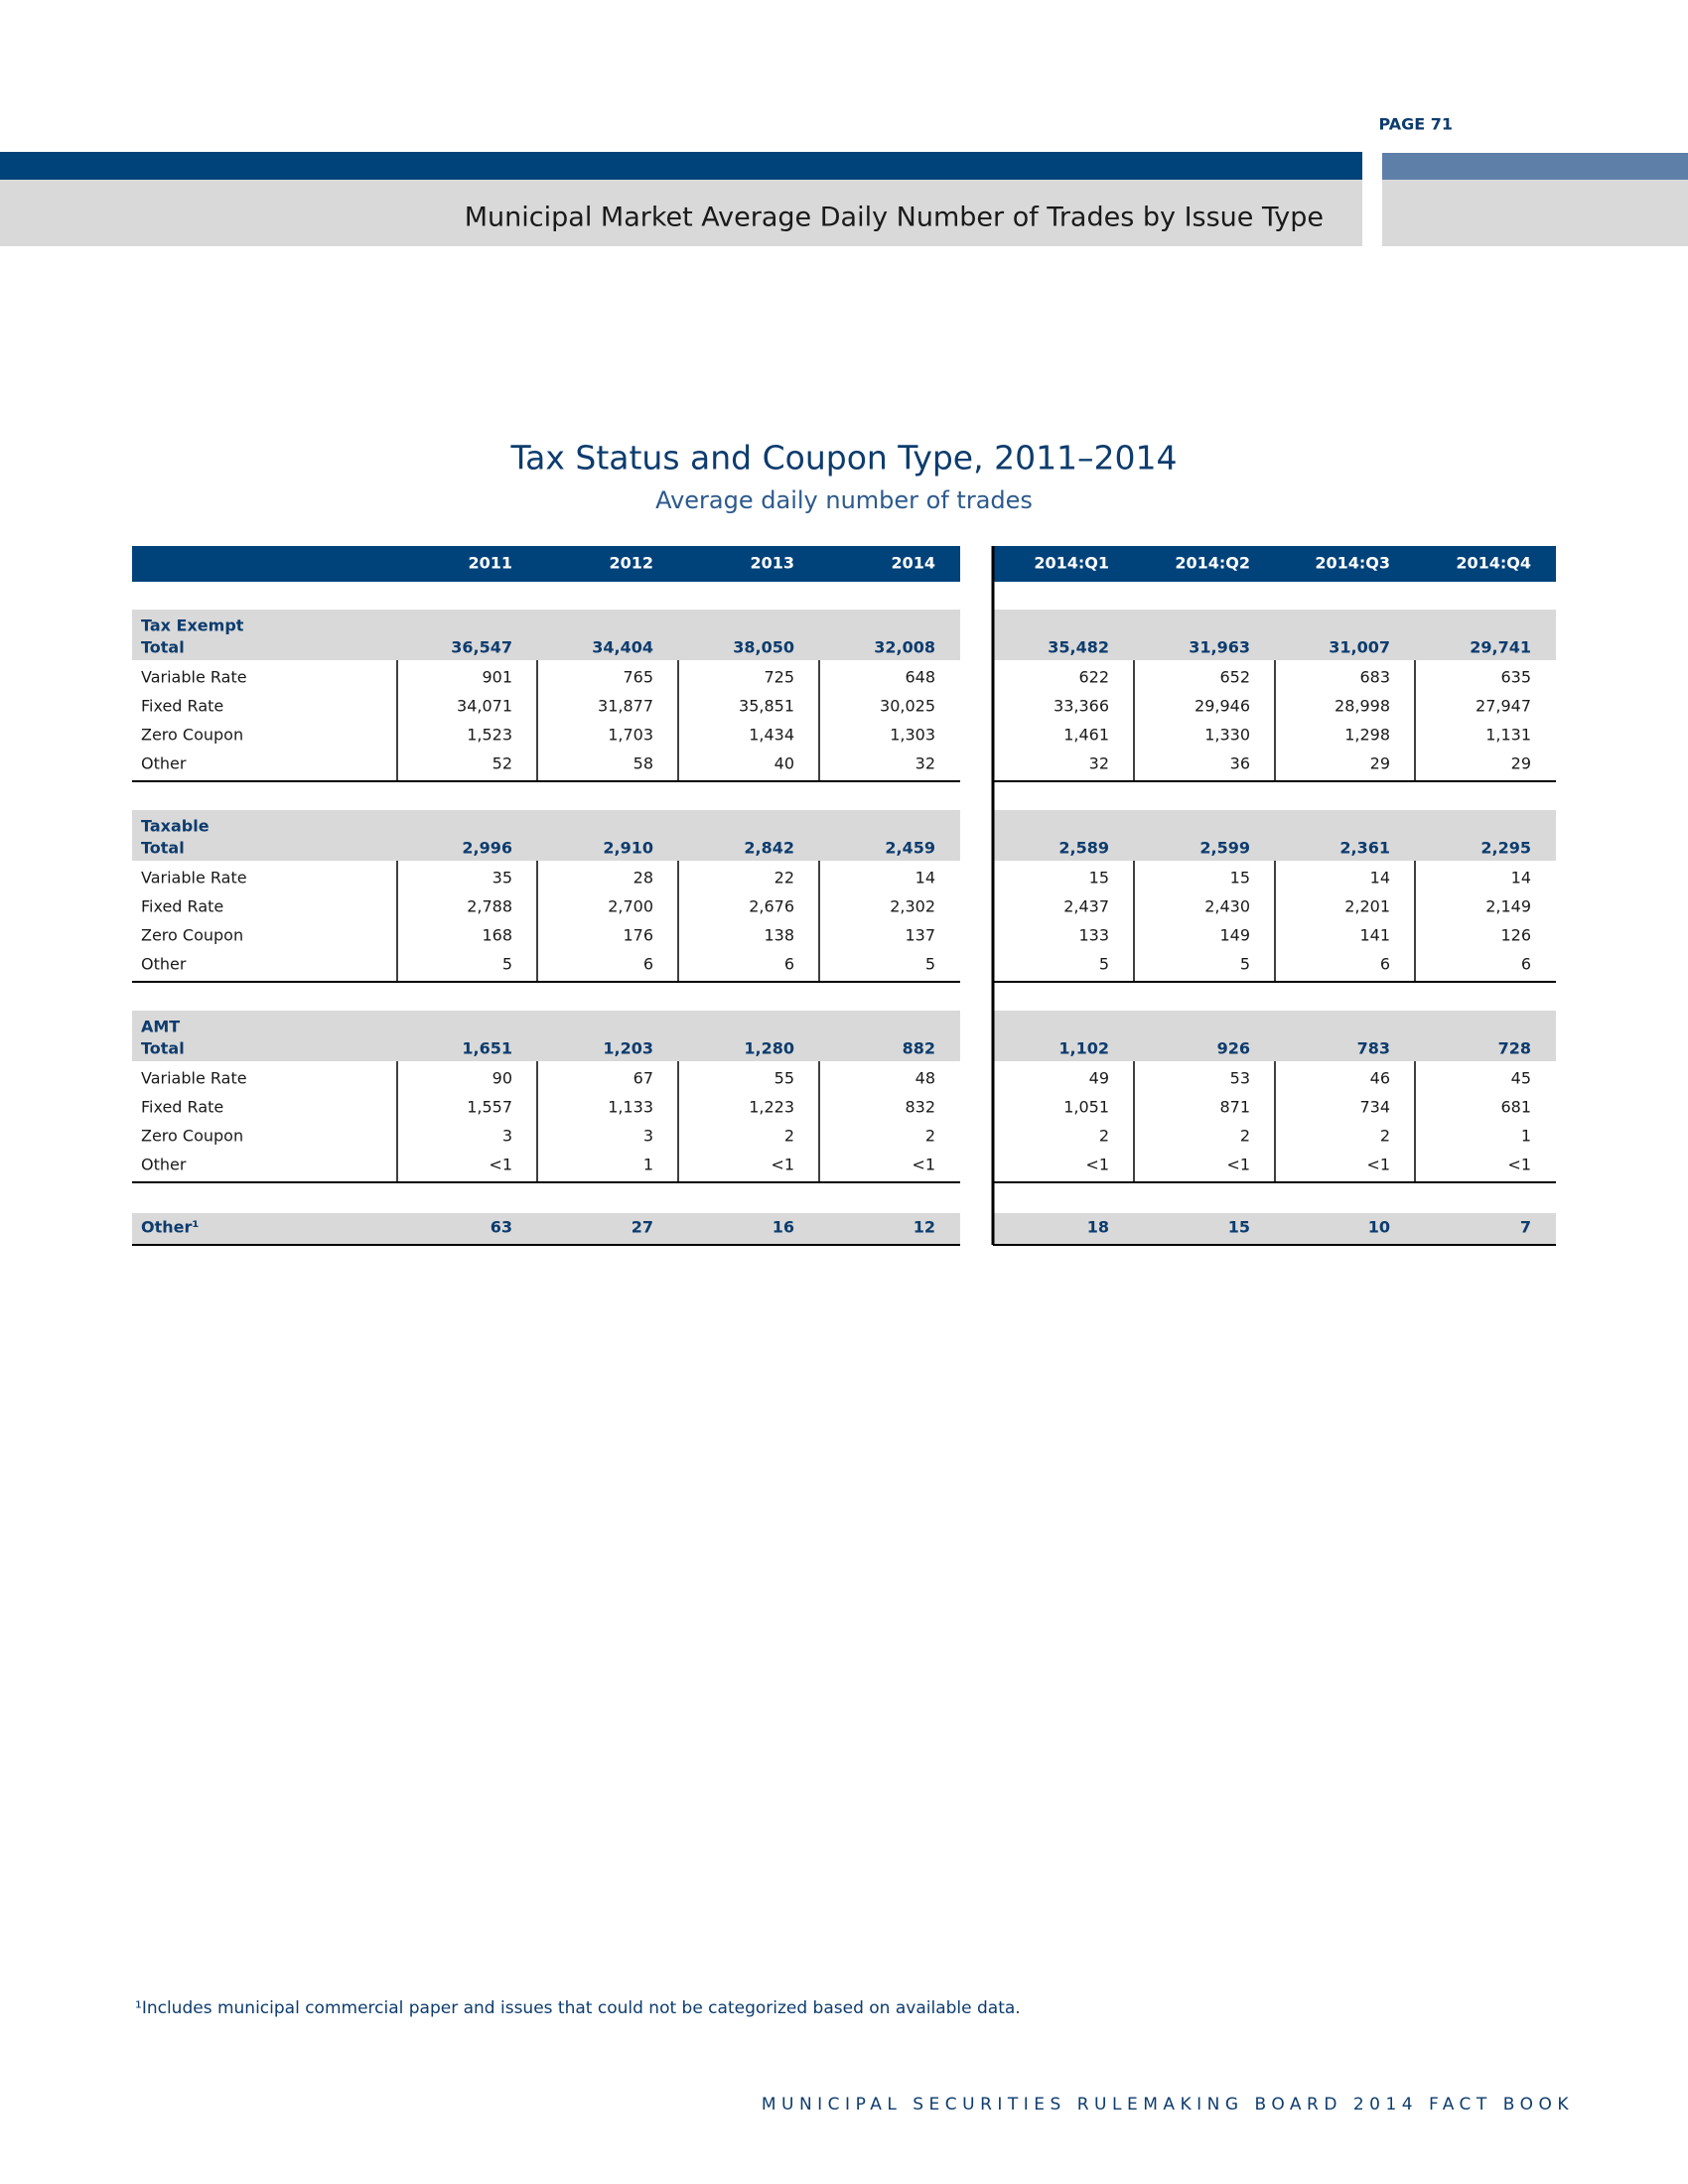 Image resolution: width=1688 pixels, height=2184 pixels. What do you see at coordinates (1515, 935) in the screenshot?
I see `cell-value: 126` at bounding box center [1515, 935].